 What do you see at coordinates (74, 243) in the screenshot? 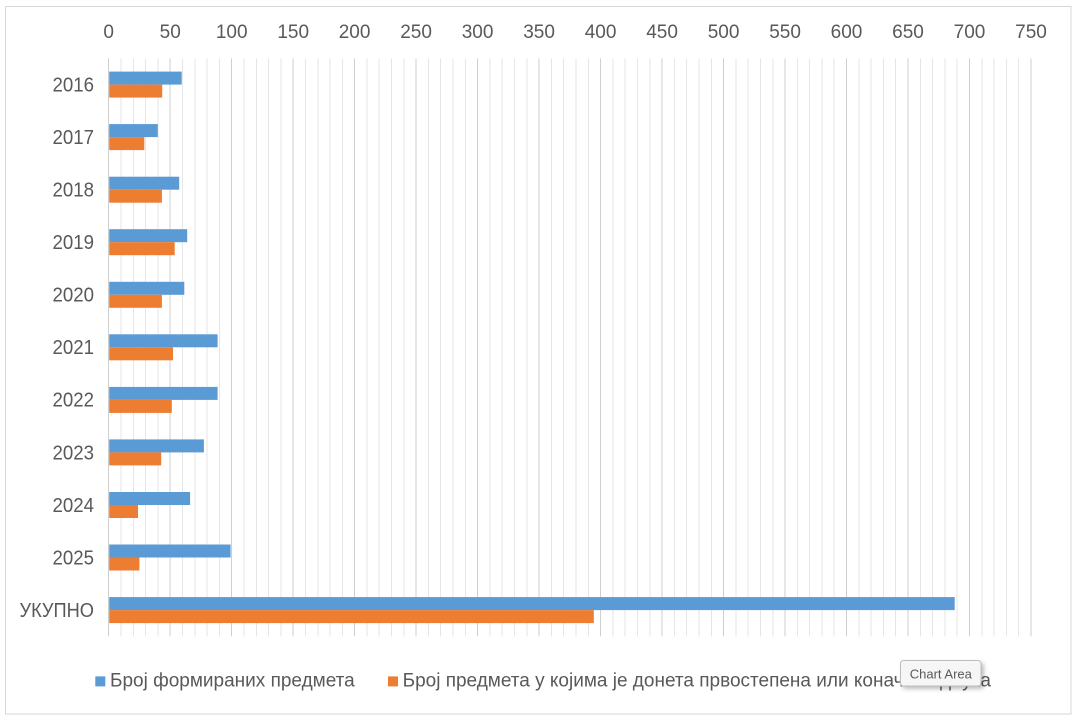
I see `svg-text: 2019` at bounding box center [74, 243].